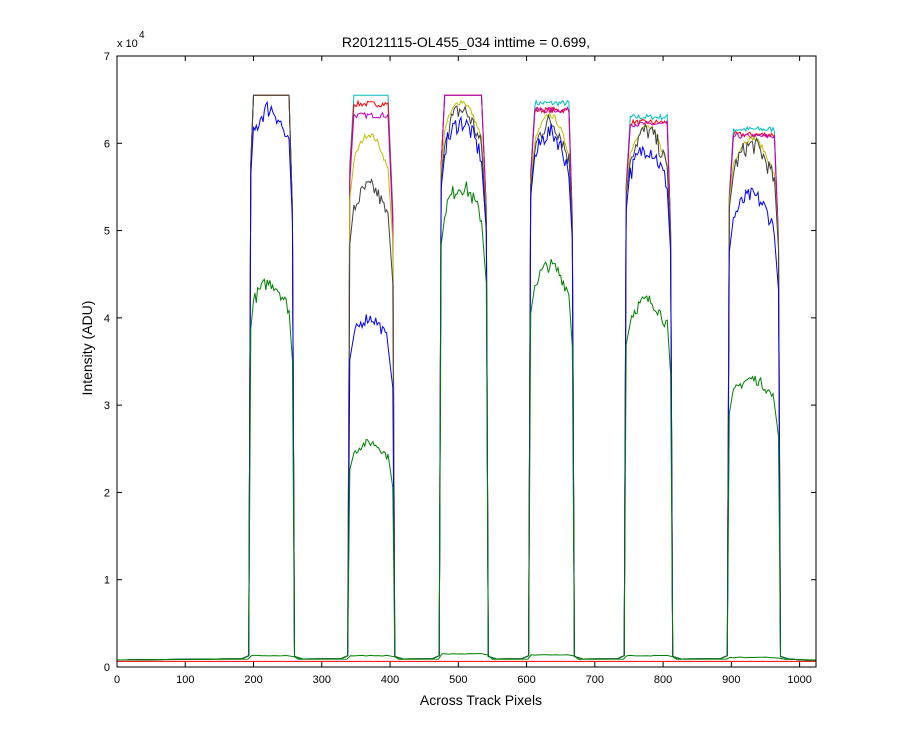 Image resolution: width=900 pixels, height=755 pixels. Describe the element at coordinates (731, 680) in the screenshot. I see `x-tick-label: 900` at that location.